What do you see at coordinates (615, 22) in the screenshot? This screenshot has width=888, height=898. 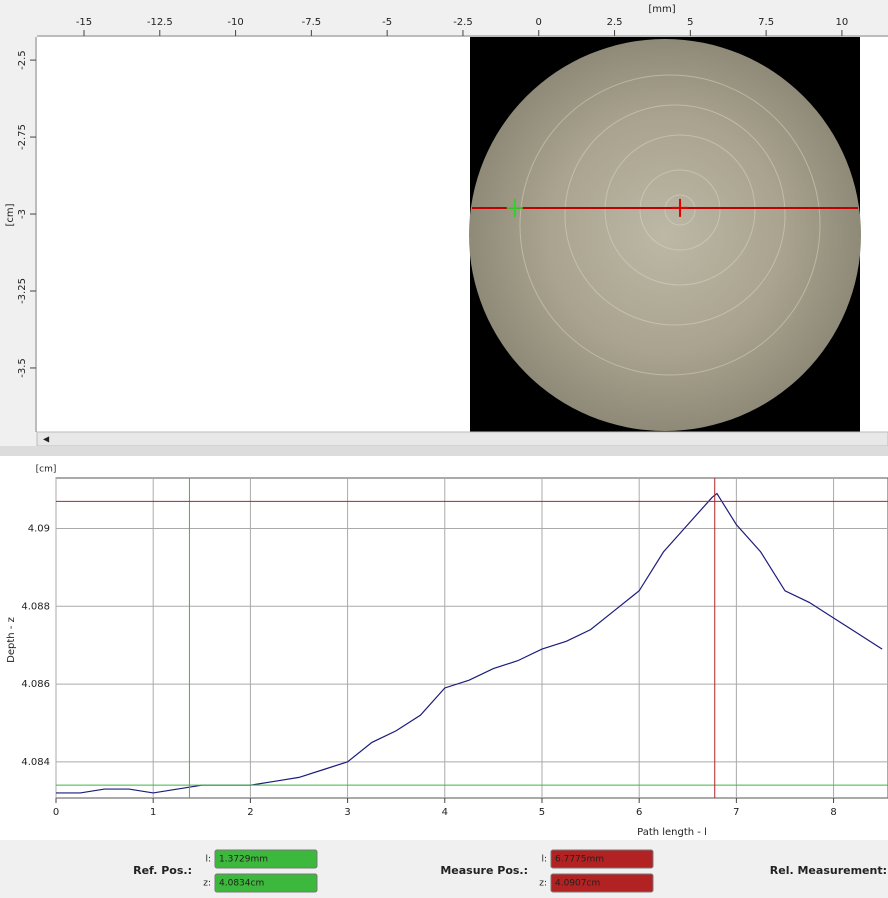 I see `x-ruler-label: 2.5` at bounding box center [615, 22].